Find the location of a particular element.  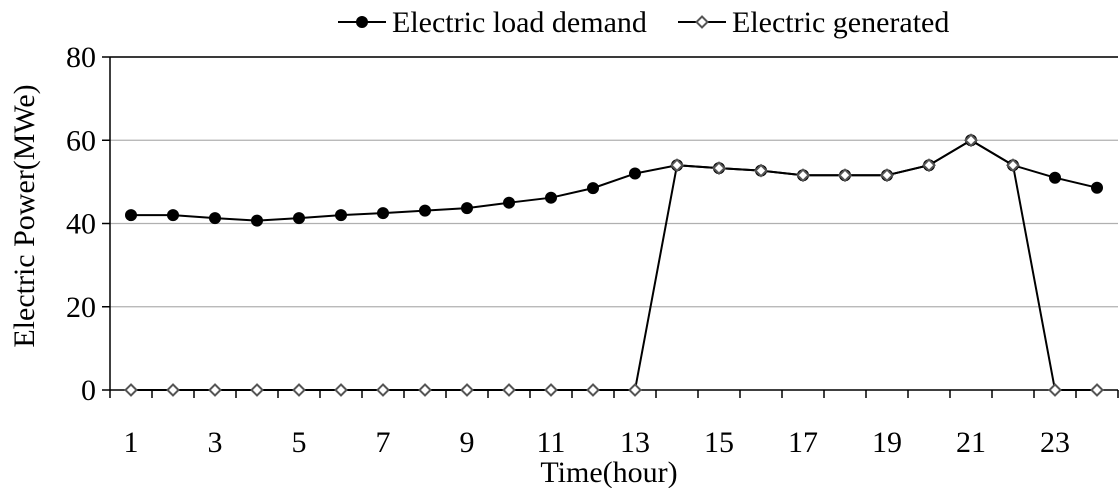

x-axis-title: Time(hour) is located at coordinates (608, 472).